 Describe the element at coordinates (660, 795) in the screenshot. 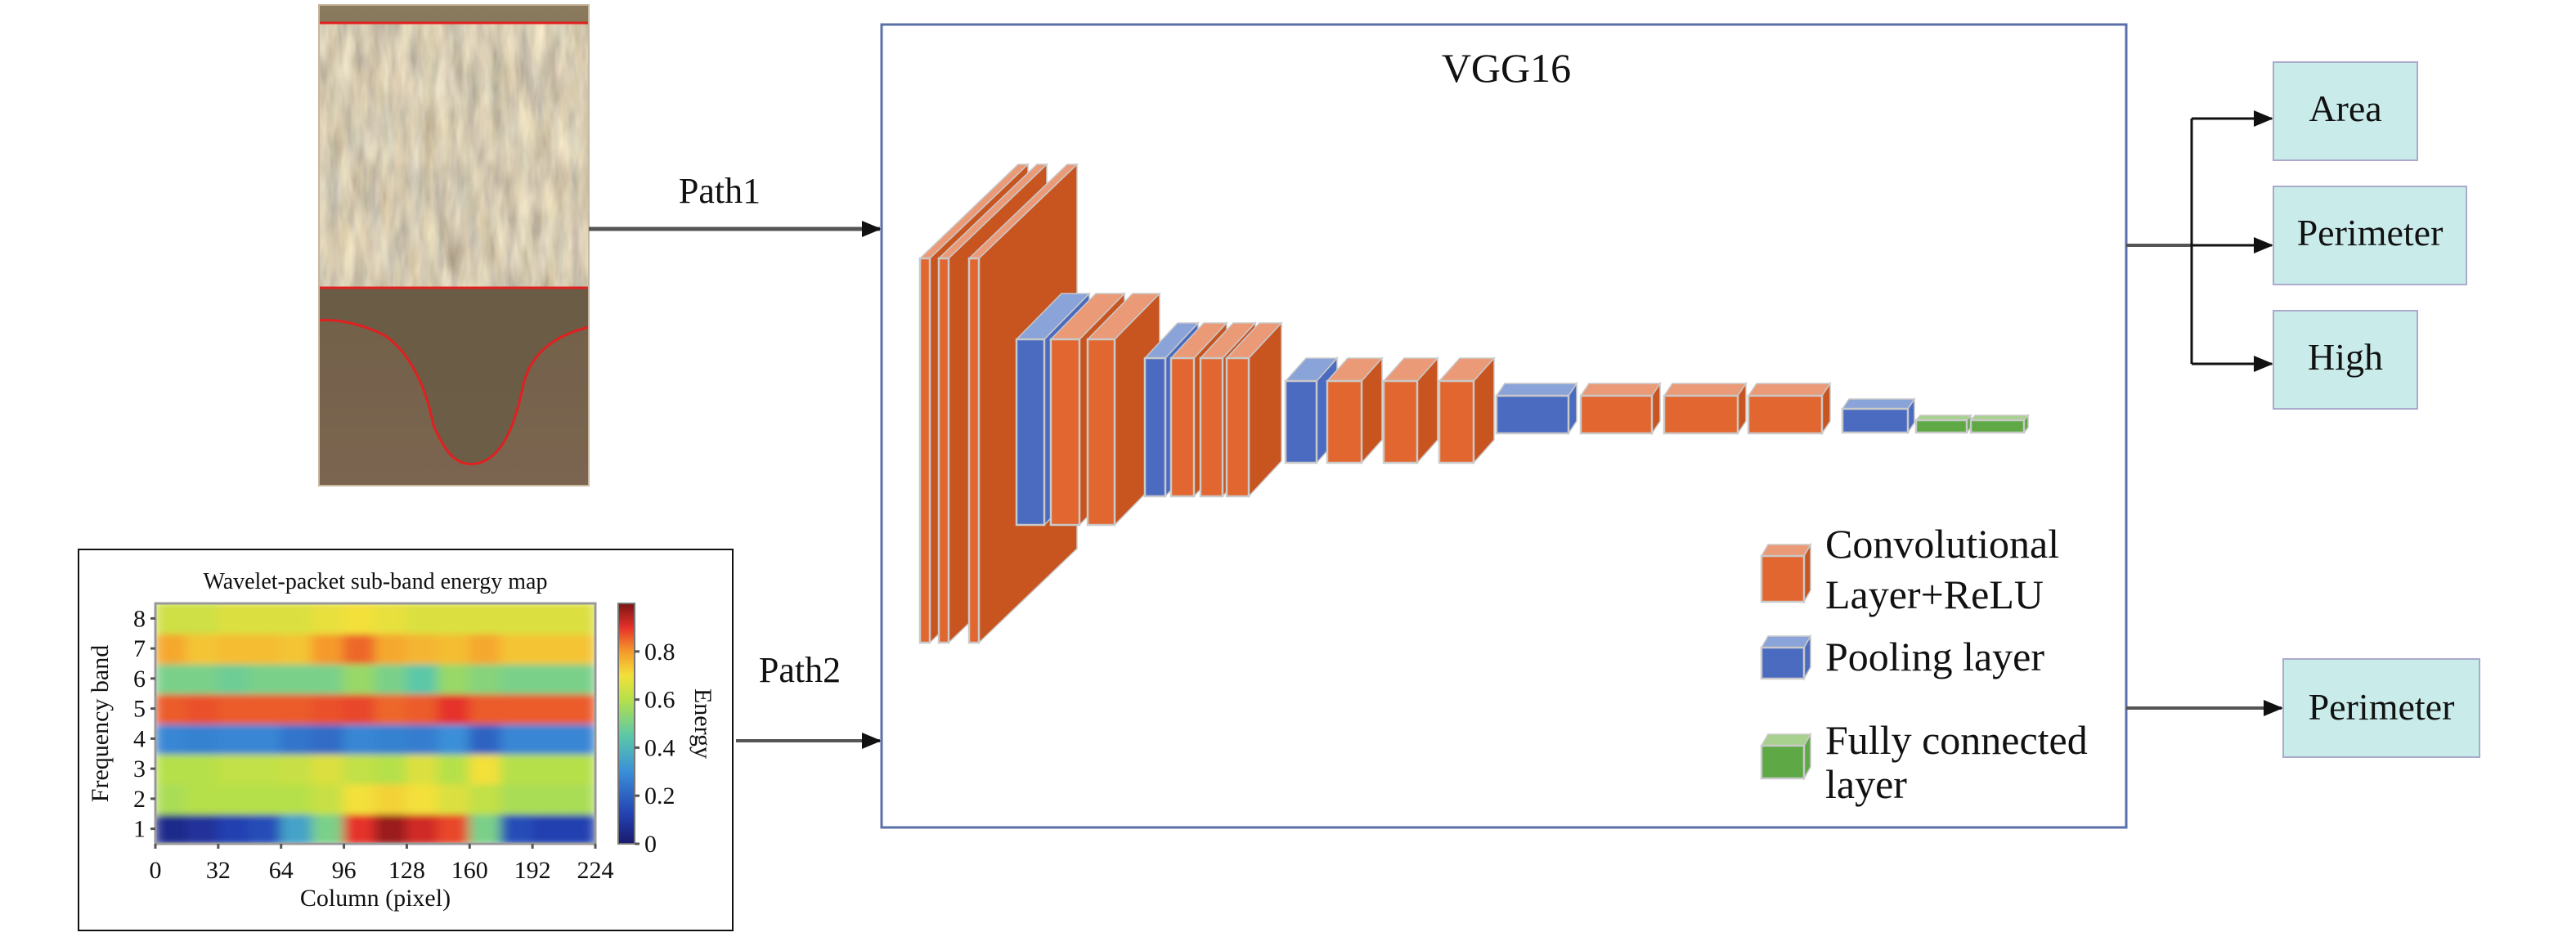

I see `colorbar-tick-label: 0.2` at that location.